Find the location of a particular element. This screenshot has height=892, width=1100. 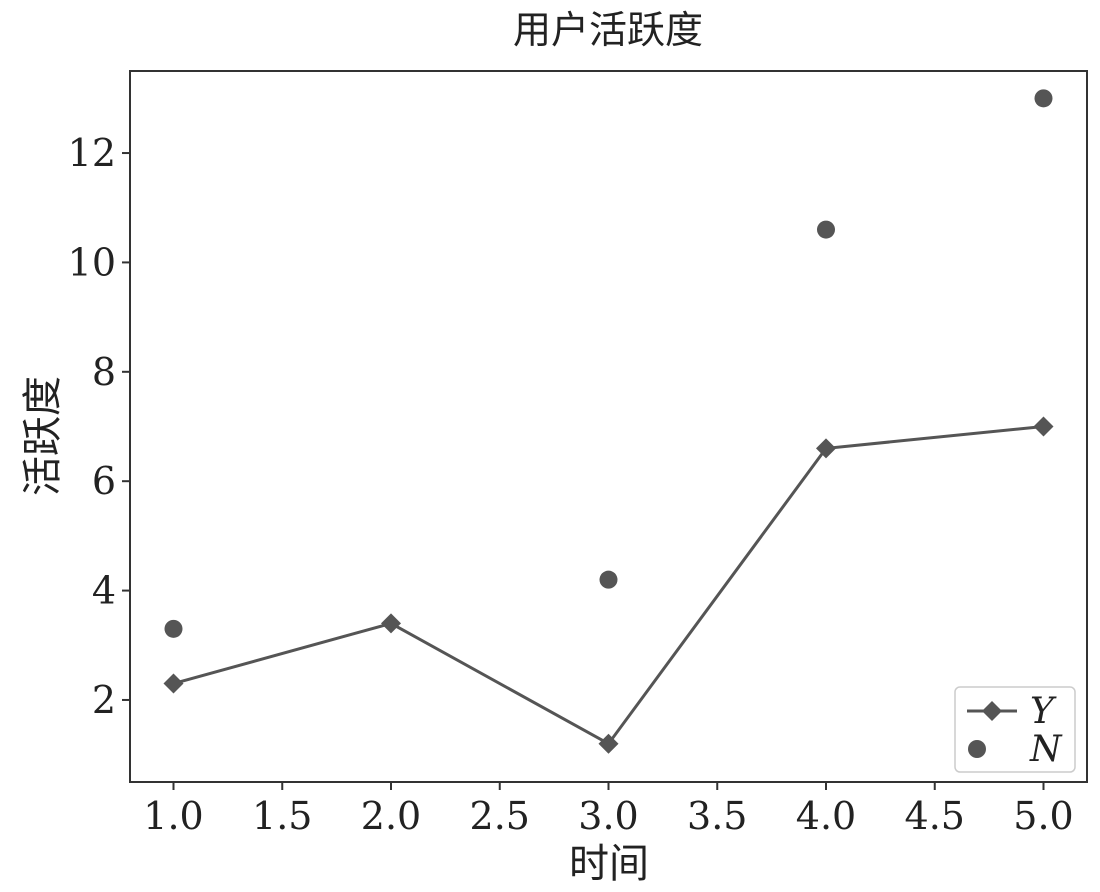

y-axis-label: 活跃度 is located at coordinates (43, 436).